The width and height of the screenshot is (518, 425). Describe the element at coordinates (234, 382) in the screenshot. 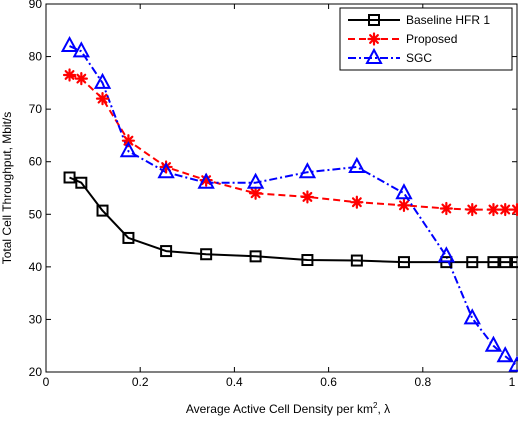

I see `x-tick-label: 0.4` at that location.